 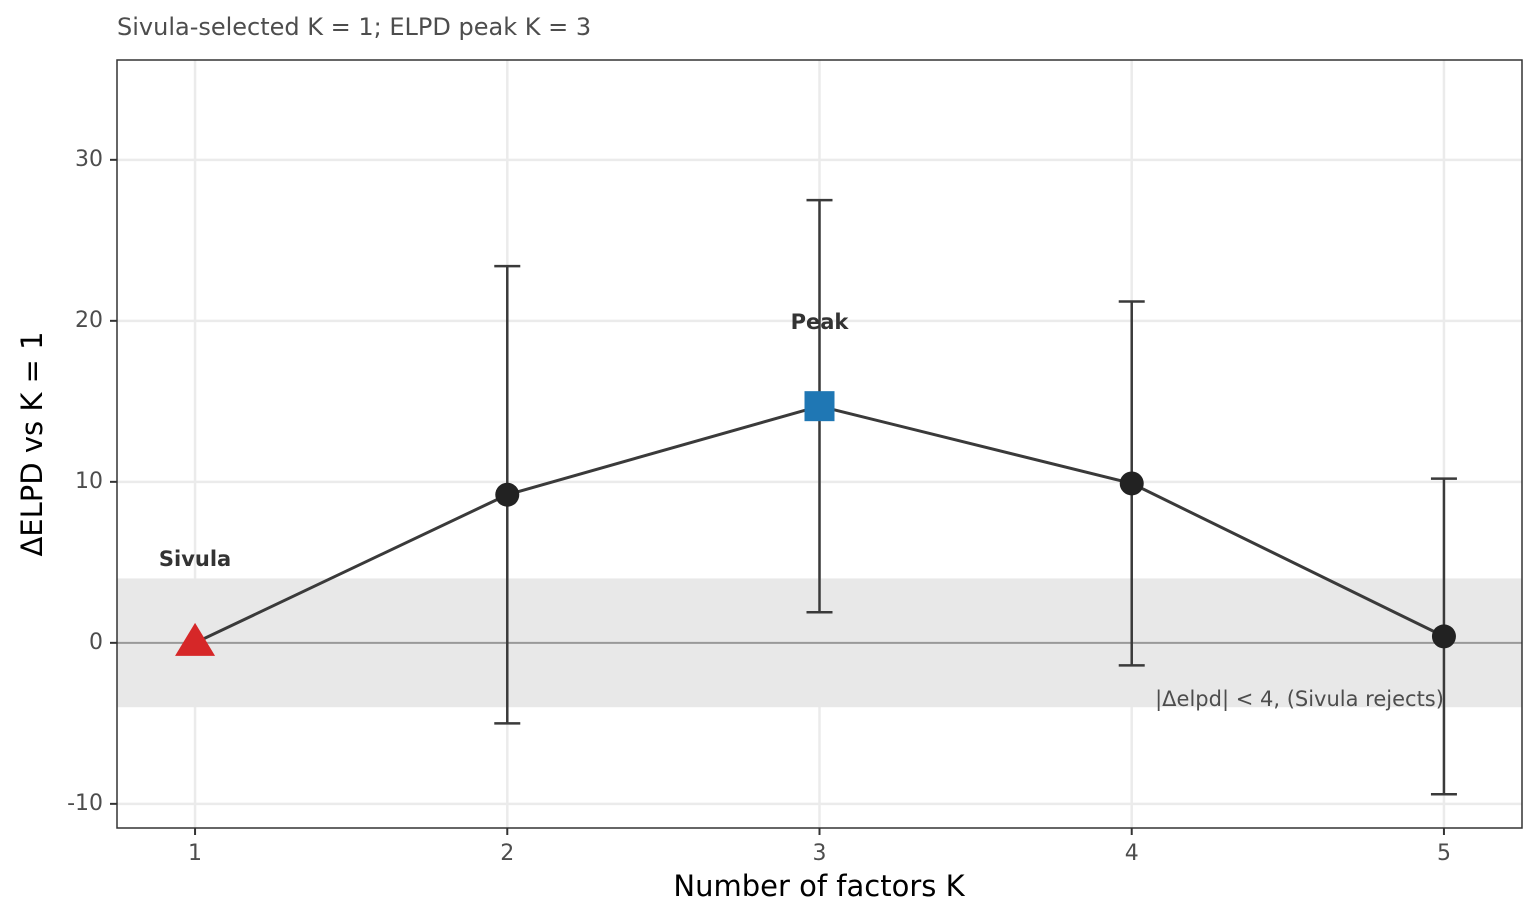 I want to click on point-label: Peak, so click(x=820, y=322).